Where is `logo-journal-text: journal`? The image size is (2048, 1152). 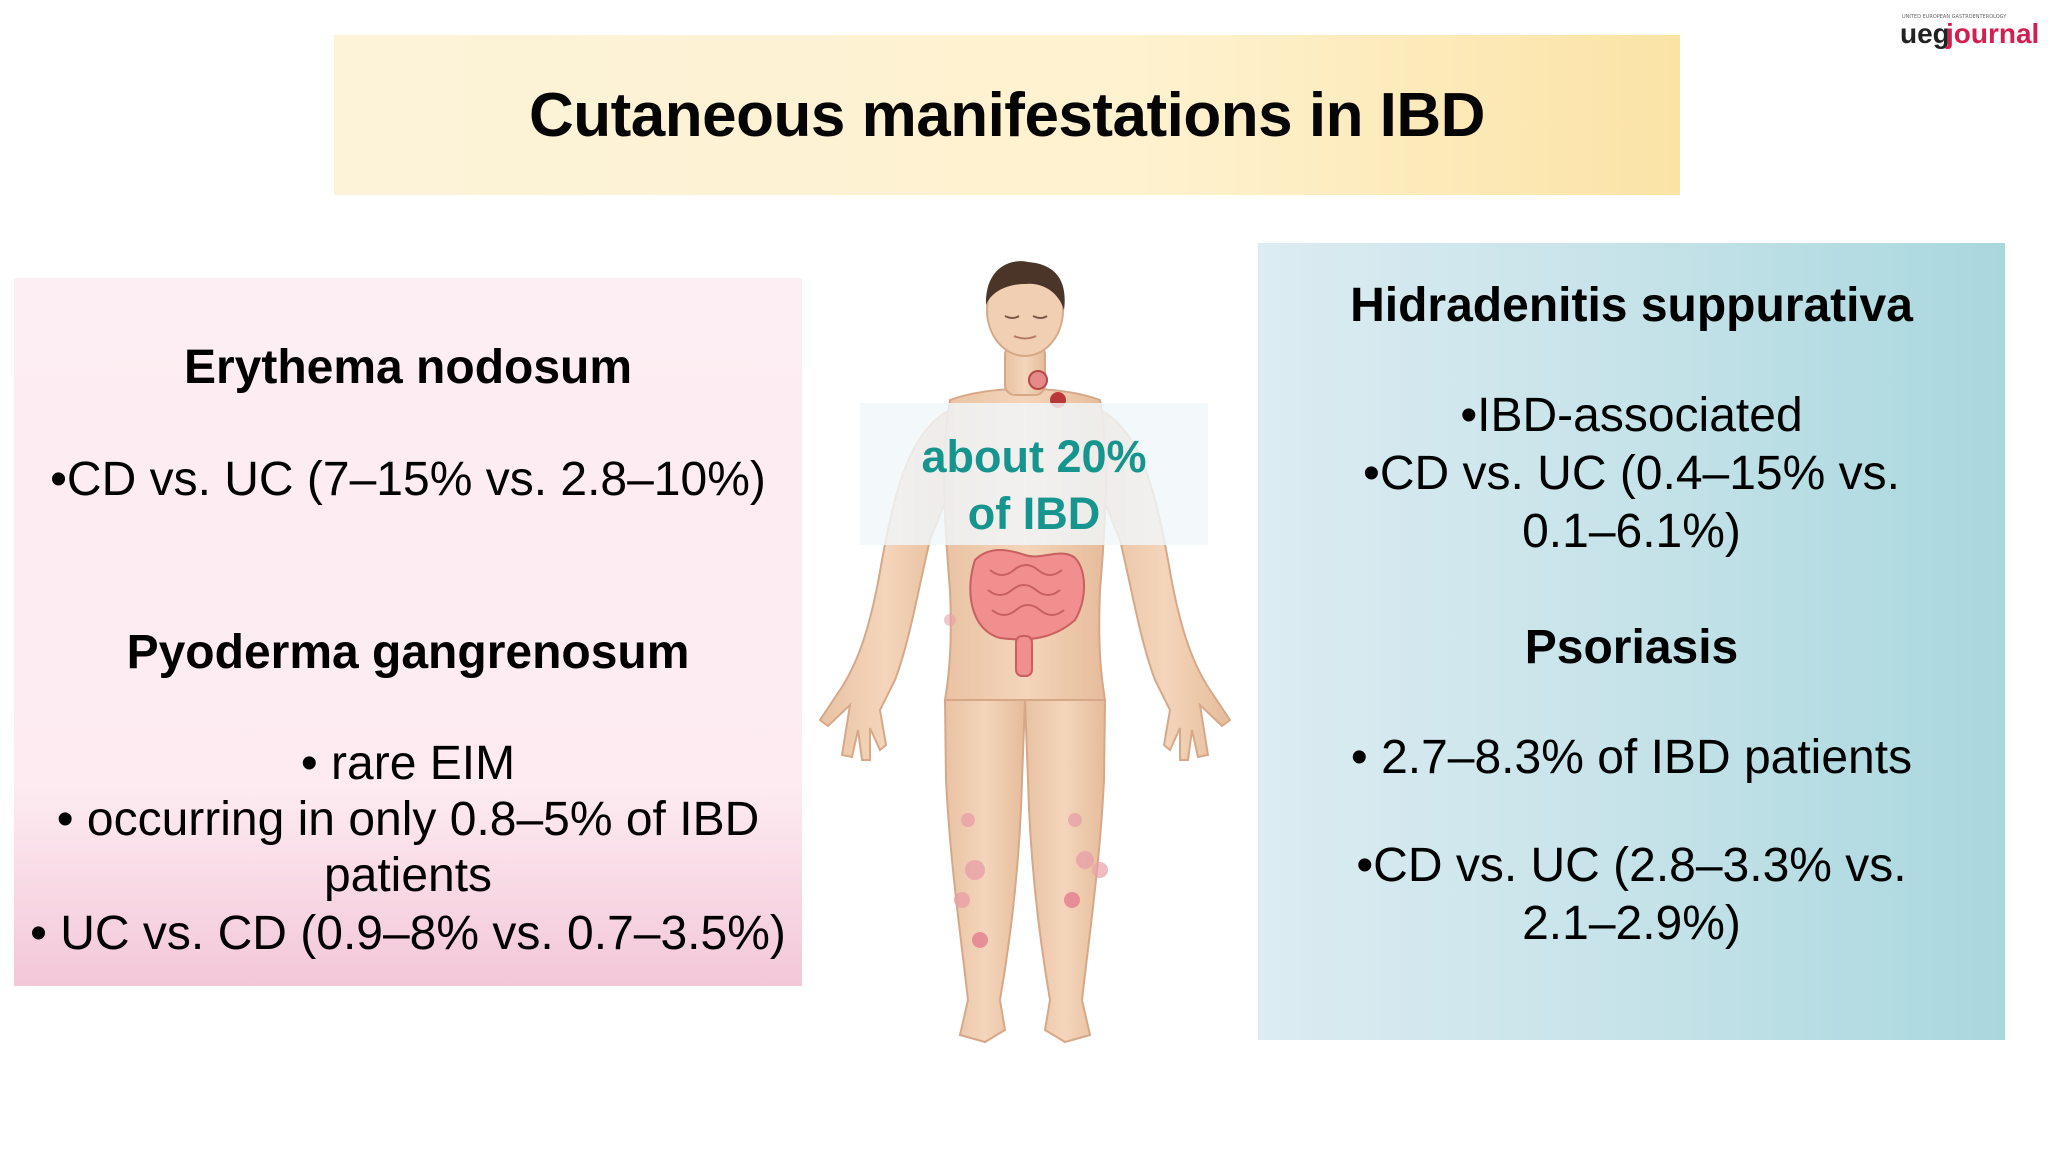
logo-journal-text: journal is located at coordinates (1993, 33).